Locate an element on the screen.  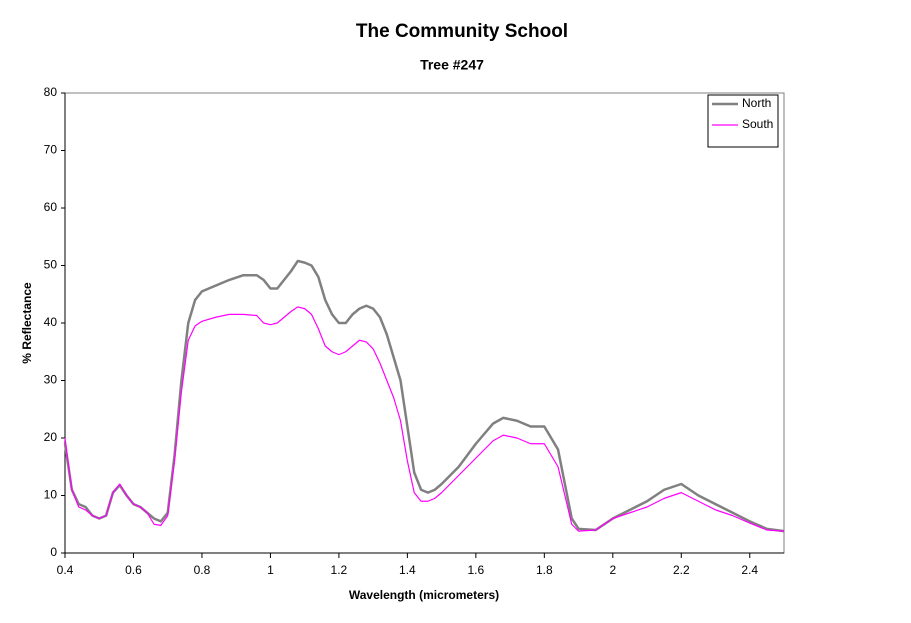
x-tick-label: 2 is located at coordinates (612, 570).